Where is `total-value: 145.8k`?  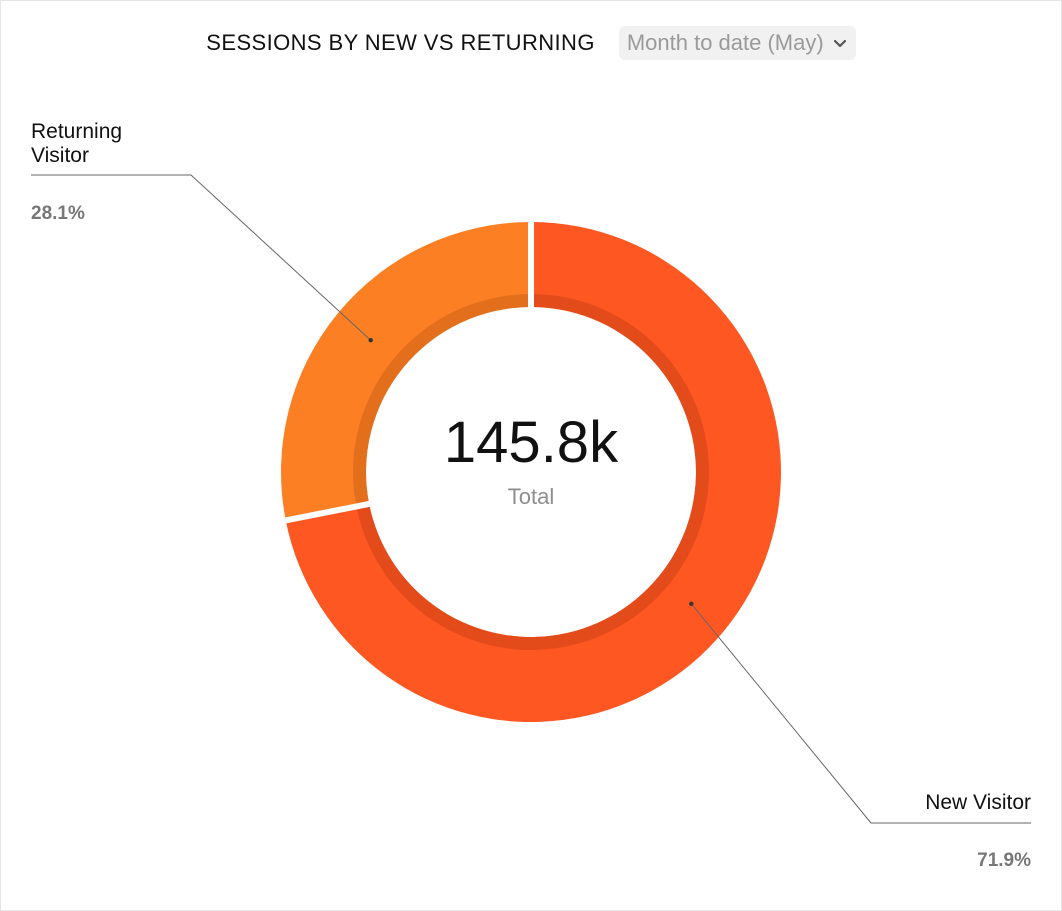 total-value: 145.8k is located at coordinates (531, 442).